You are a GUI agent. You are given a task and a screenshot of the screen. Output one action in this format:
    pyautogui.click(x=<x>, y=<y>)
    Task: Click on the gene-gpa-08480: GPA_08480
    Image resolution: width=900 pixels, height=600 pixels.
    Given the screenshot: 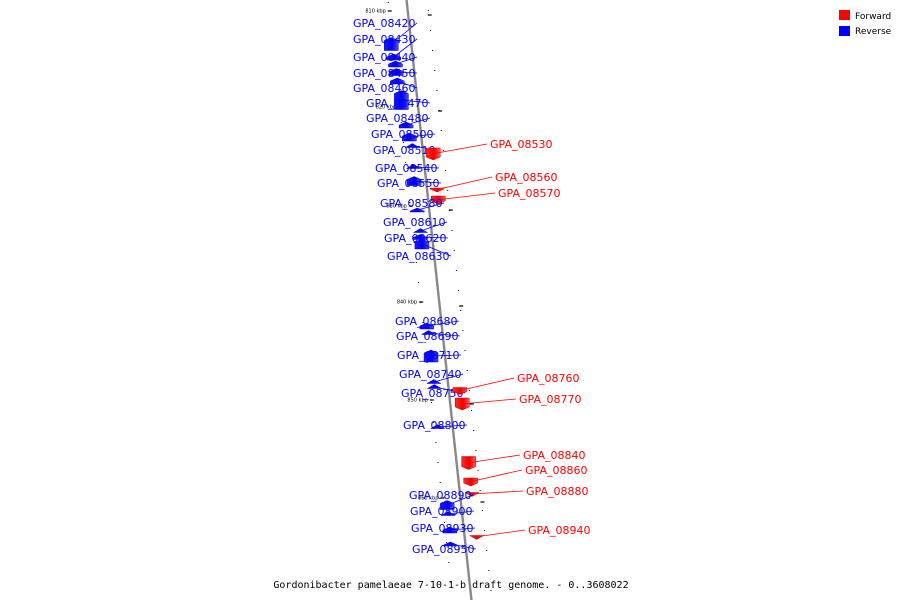 What is the action you would take?
    pyautogui.click(x=398, y=120)
    